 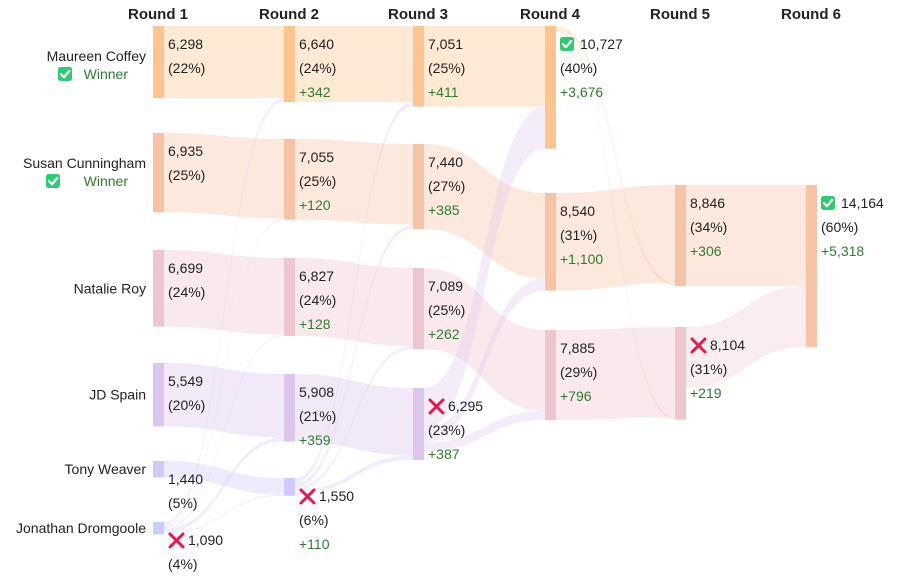 What do you see at coordinates (615, 156) in the screenshot?
I see `transfer-link-maureen-coffey-to-susan-cunningham-r5` at bounding box center [615, 156].